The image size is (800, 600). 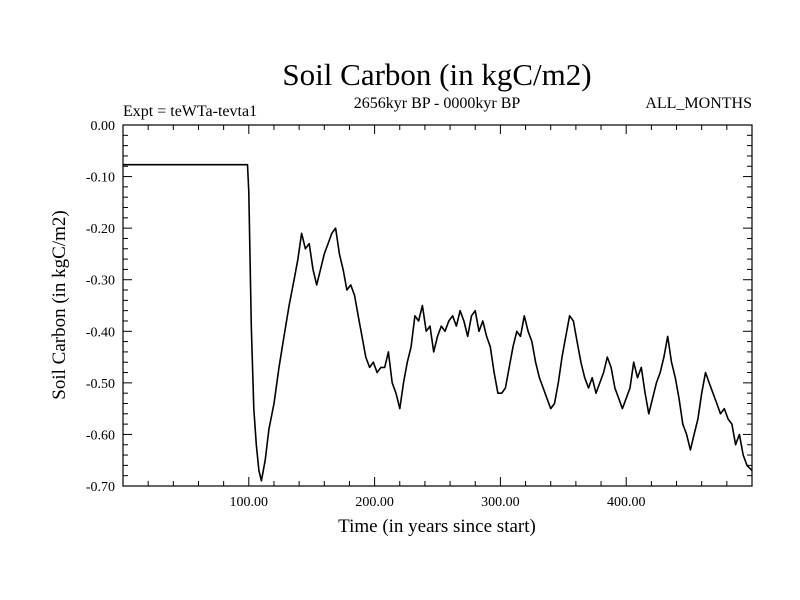 I want to click on x-tick-label: 400.00, so click(x=626, y=502).